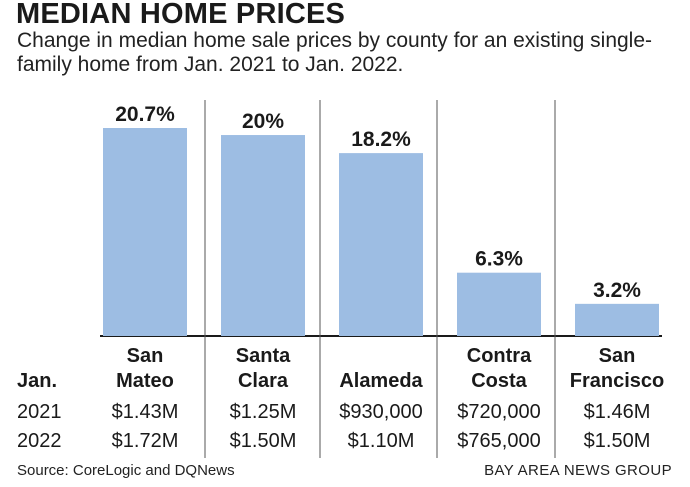 The height and width of the screenshot is (487, 690). I want to click on publisher-credit: BAY AREA NEWS GROUP, so click(578, 470).